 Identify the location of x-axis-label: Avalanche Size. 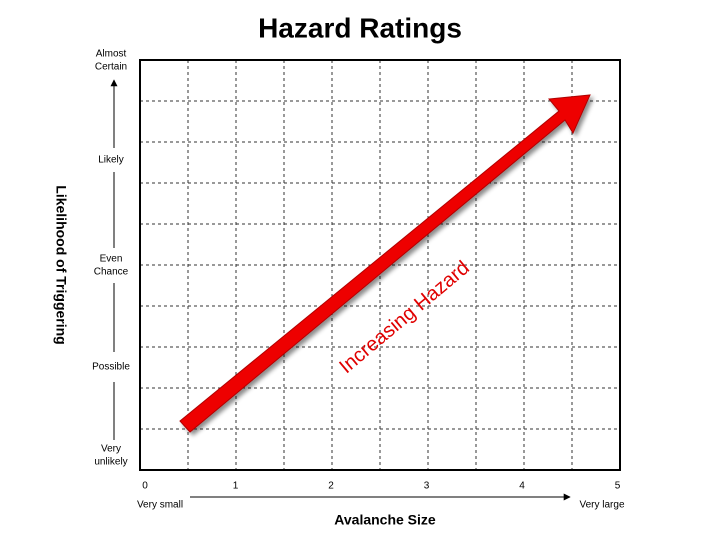
(385, 520).